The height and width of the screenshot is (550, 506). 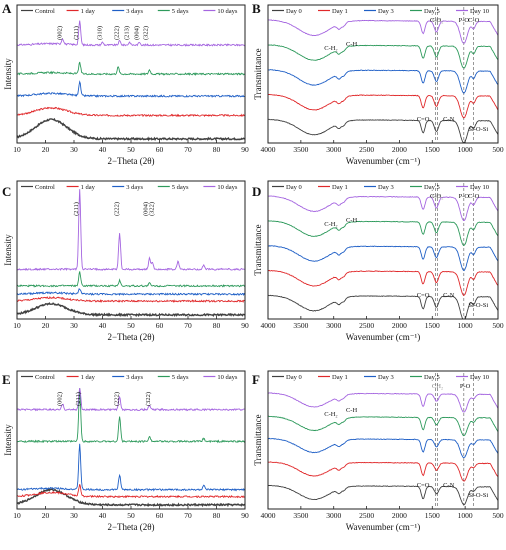 What do you see at coordinates (131, 491) in the screenshot?
I see `series-line-1-day` at bounding box center [131, 491].